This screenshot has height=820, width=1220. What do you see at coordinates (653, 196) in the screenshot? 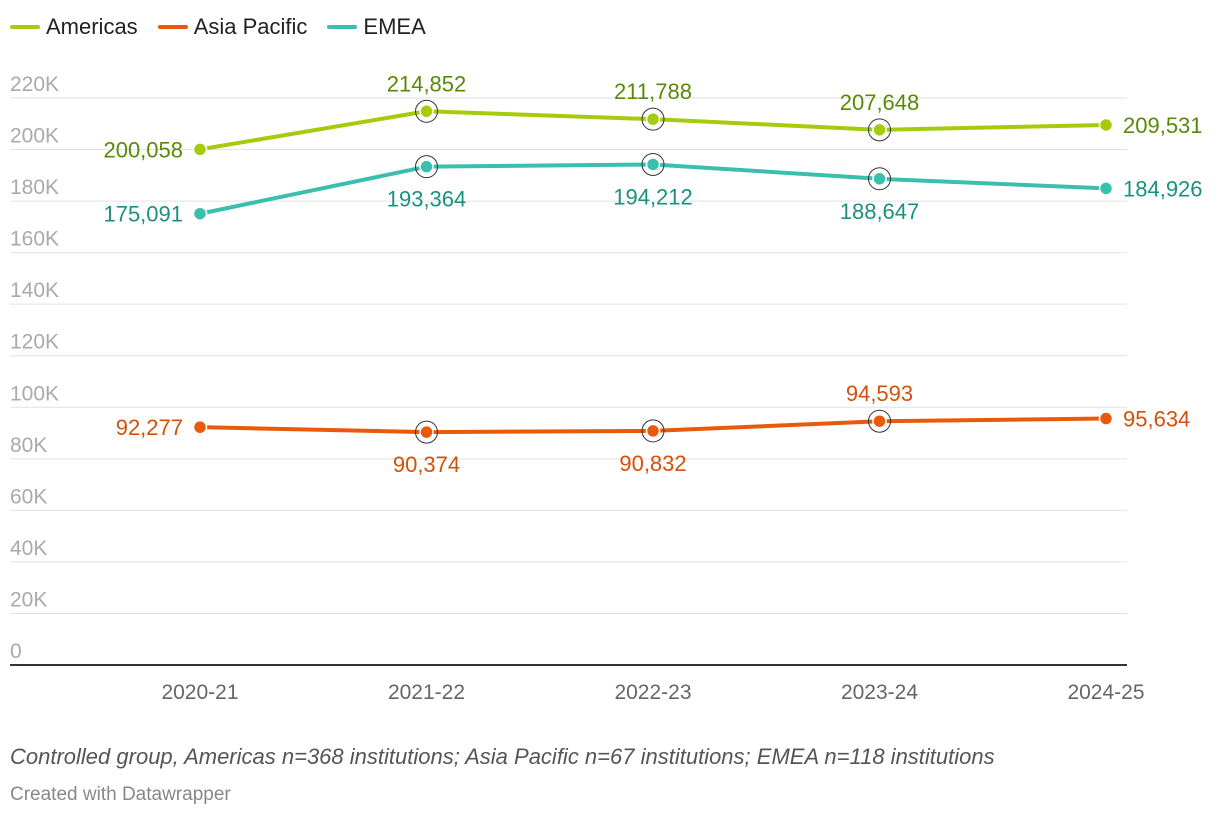
I see `data-label-emea: 194,212` at bounding box center [653, 196].